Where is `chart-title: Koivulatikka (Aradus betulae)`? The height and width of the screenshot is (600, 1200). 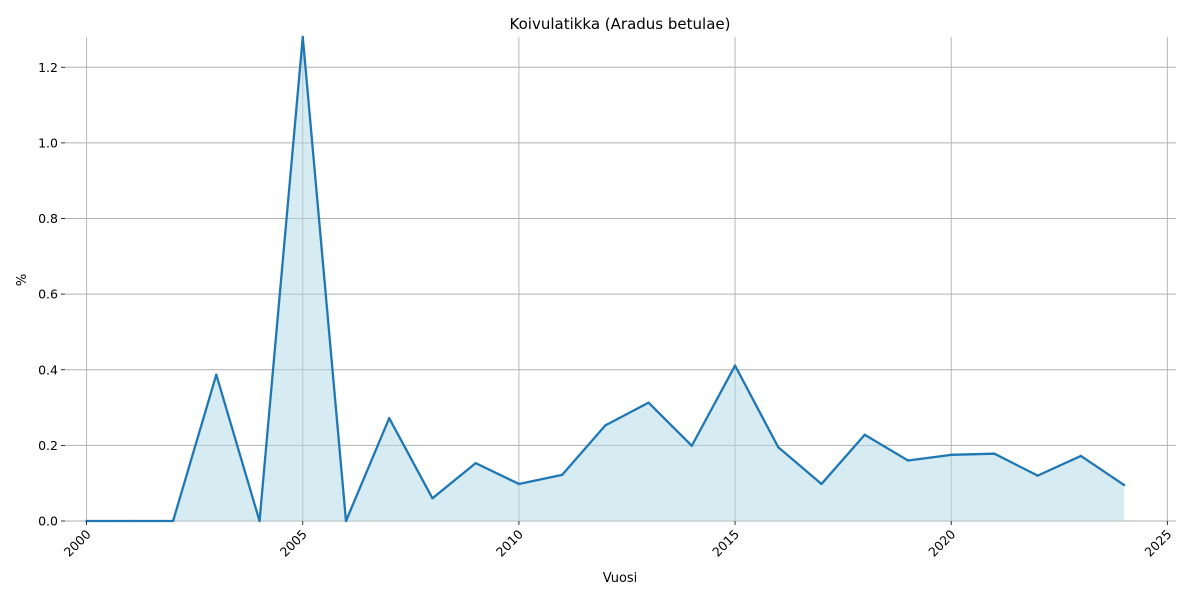 chart-title: Koivulatikka (Aradus betulae) is located at coordinates (620, 24).